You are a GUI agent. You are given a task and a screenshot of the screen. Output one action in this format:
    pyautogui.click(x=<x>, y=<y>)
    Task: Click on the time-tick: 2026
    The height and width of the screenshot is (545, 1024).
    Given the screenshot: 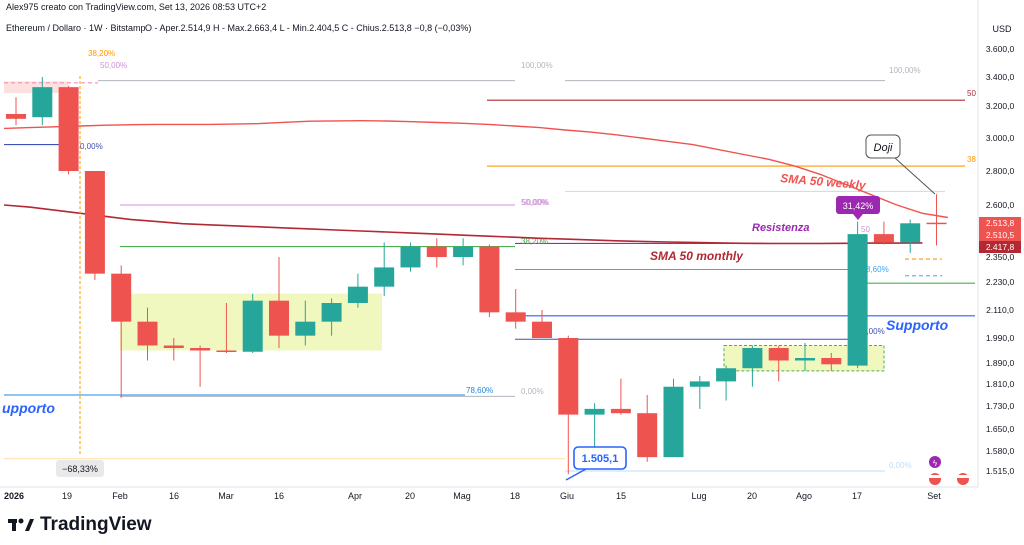 What is the action you would take?
    pyautogui.click(x=14, y=496)
    